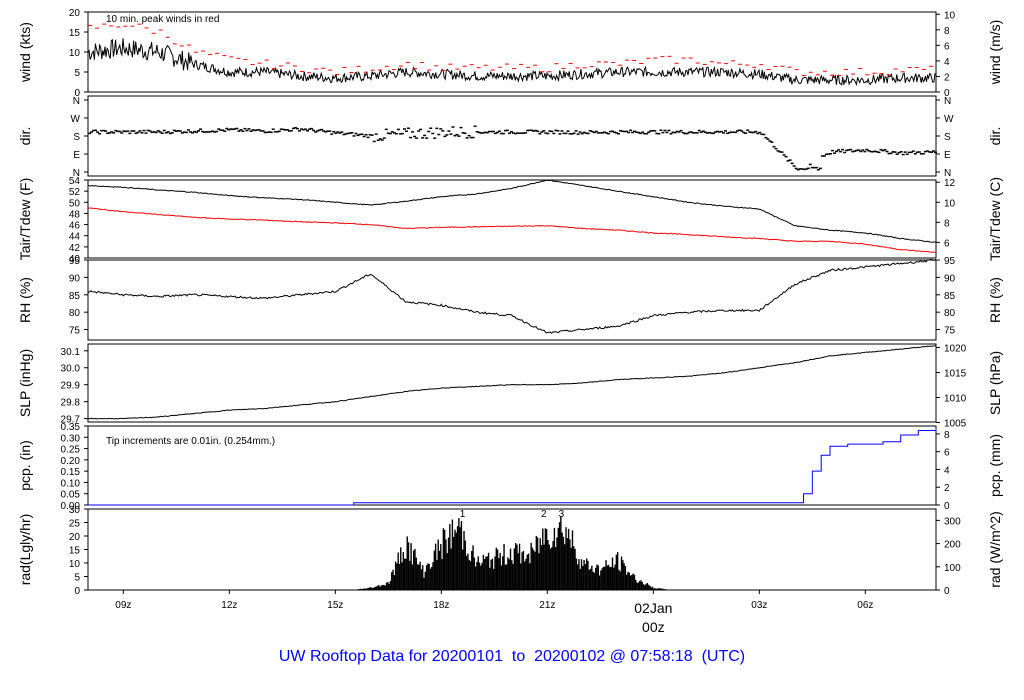 The width and height of the screenshot is (1024, 700). I want to click on rh-ticklabel-right: 95, so click(950, 261).